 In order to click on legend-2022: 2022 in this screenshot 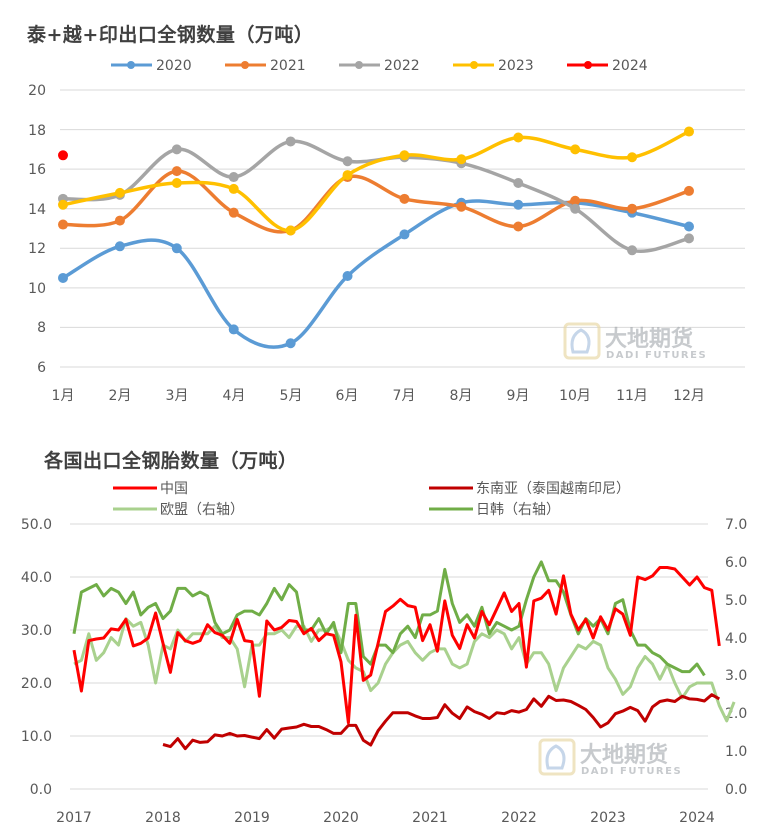, I will do `click(379, 66)`.